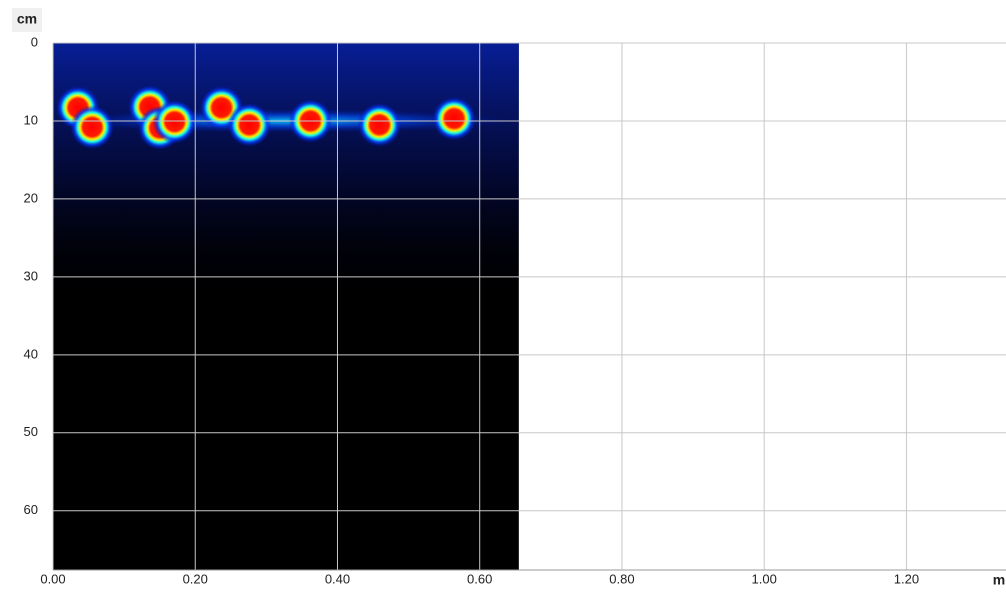 The height and width of the screenshot is (600, 1006). I want to click on y-tick-label: 30, so click(31, 275).